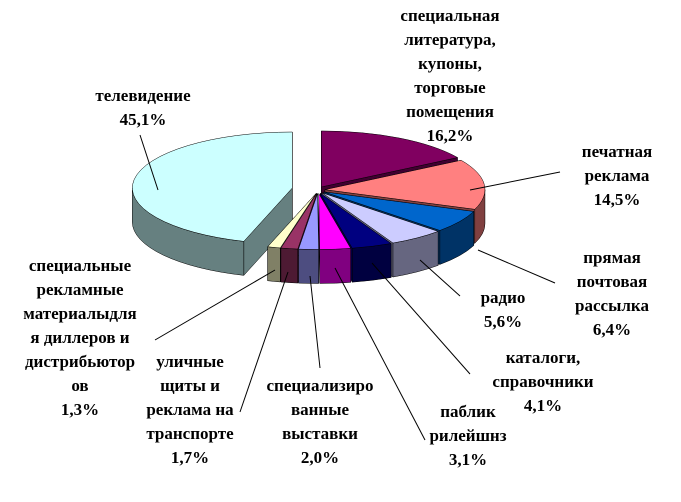  Describe the element at coordinates (503, 321) in the screenshot. I see `value-label: 5,6%` at that location.